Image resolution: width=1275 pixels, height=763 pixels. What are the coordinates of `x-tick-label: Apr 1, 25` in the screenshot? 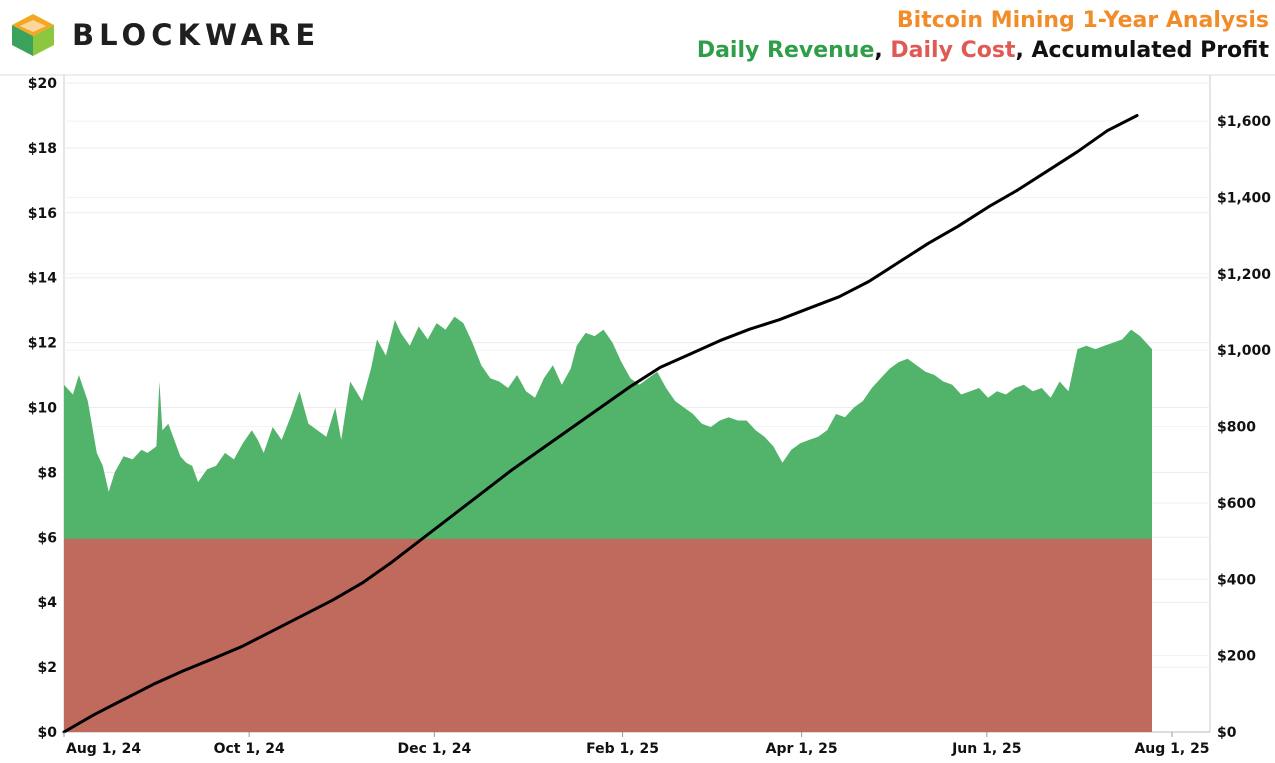 It's located at (802, 749).